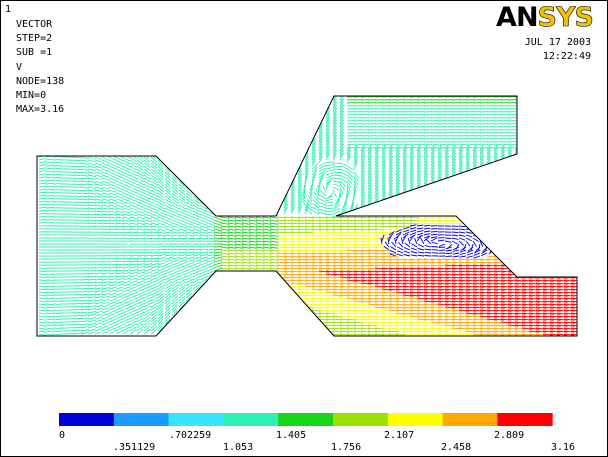  Describe the element at coordinates (34, 53) in the screenshot. I see `info-line-sub: SUB =1` at that location.